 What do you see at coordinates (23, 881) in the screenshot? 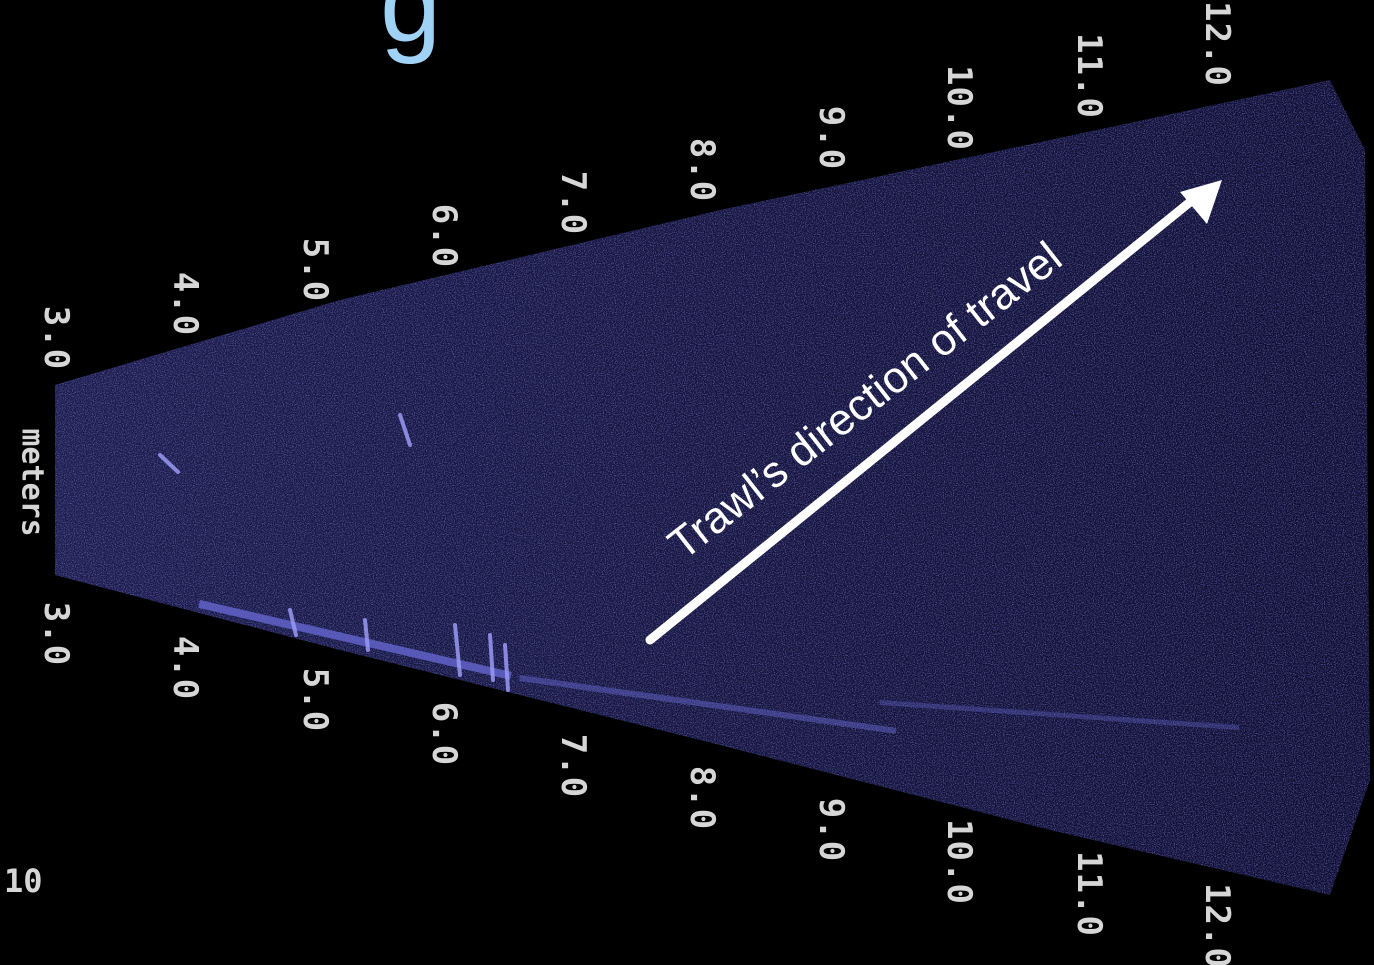
I see `frame-number: 10` at bounding box center [23, 881].